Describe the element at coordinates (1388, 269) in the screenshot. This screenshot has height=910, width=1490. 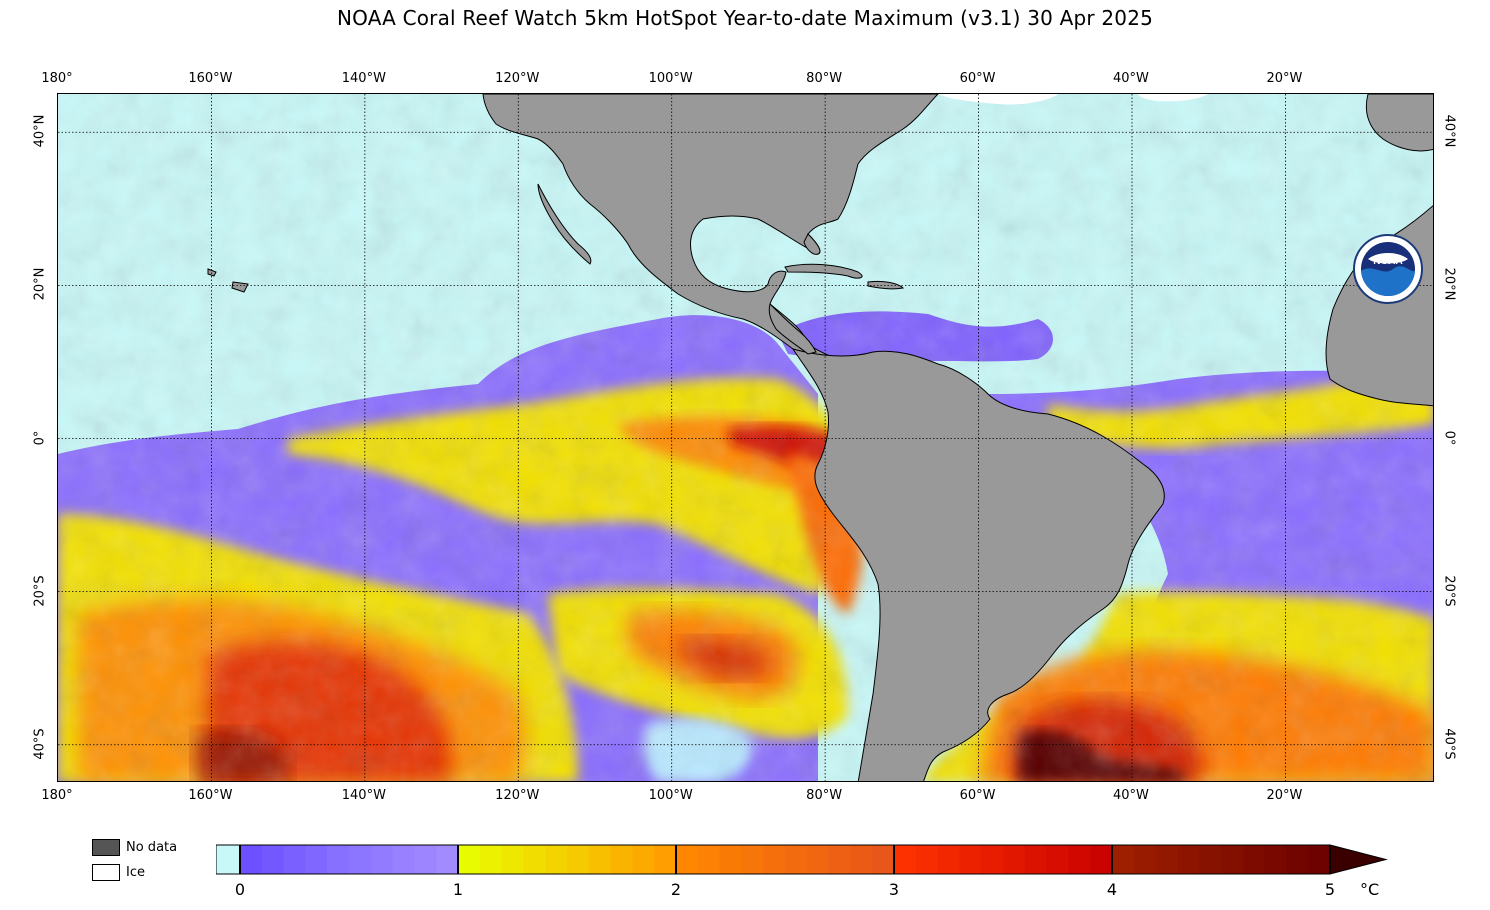
I see `noaa-logo-icon: NOAA` at that location.